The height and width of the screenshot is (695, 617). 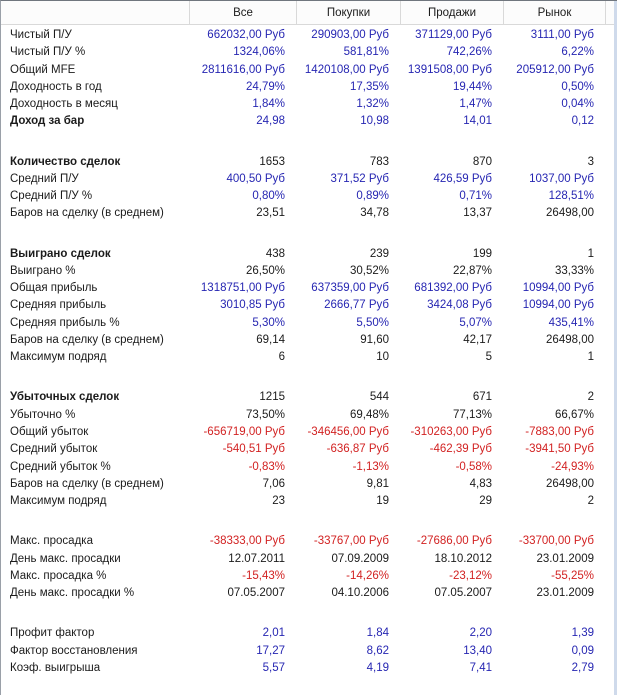 What do you see at coordinates (482, 161) in the screenshot?
I see `cell-value: 870` at bounding box center [482, 161].